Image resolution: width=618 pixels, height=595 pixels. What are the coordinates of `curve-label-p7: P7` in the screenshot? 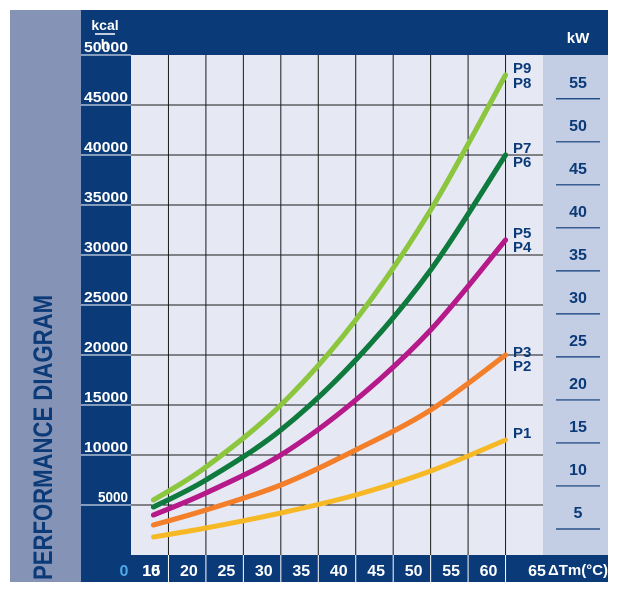 It's located at (522, 148).